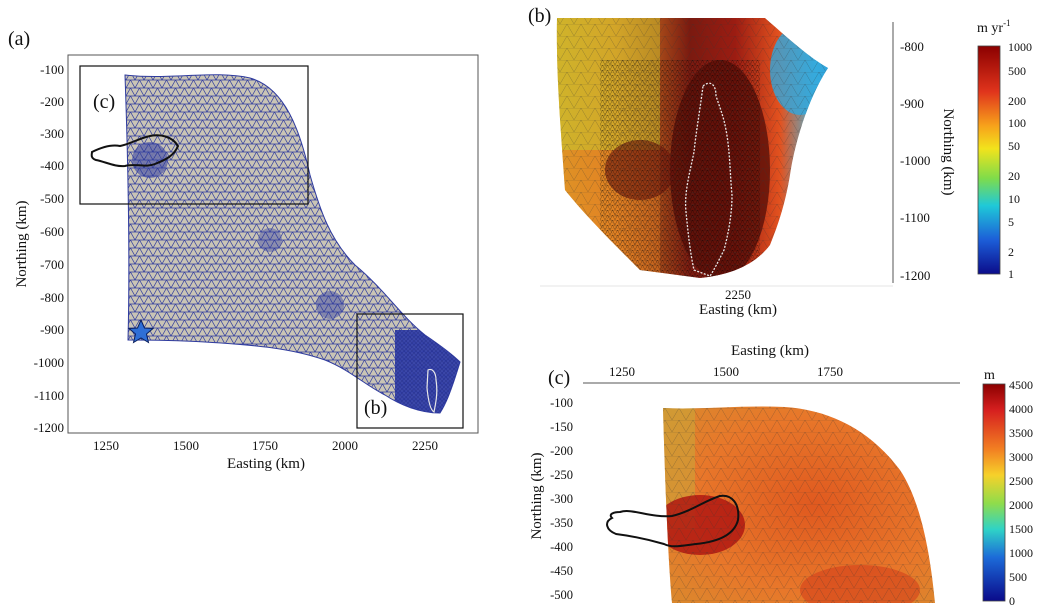 The width and height of the screenshot is (1037, 607). Describe the element at coordinates (52, 329) in the screenshot. I see `a-ytick: -900` at that location.